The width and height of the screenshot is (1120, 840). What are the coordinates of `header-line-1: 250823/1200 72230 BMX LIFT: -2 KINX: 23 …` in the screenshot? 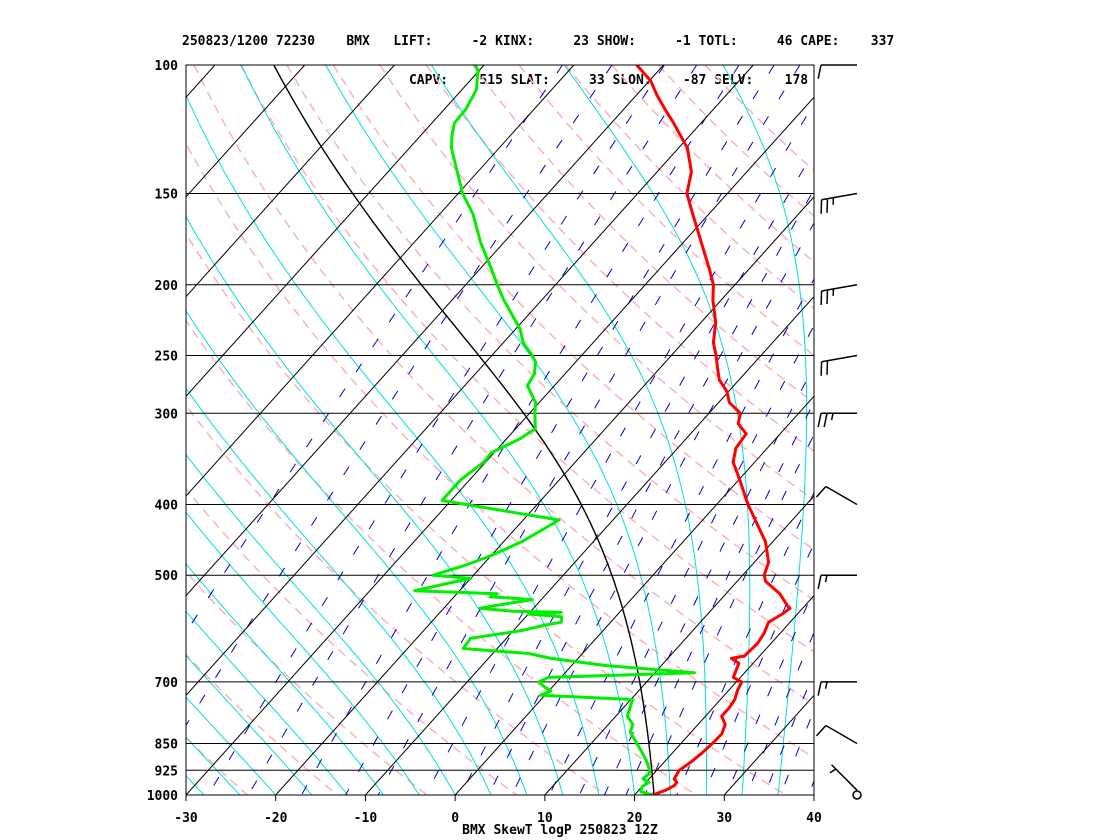 It's located at (538, 41).